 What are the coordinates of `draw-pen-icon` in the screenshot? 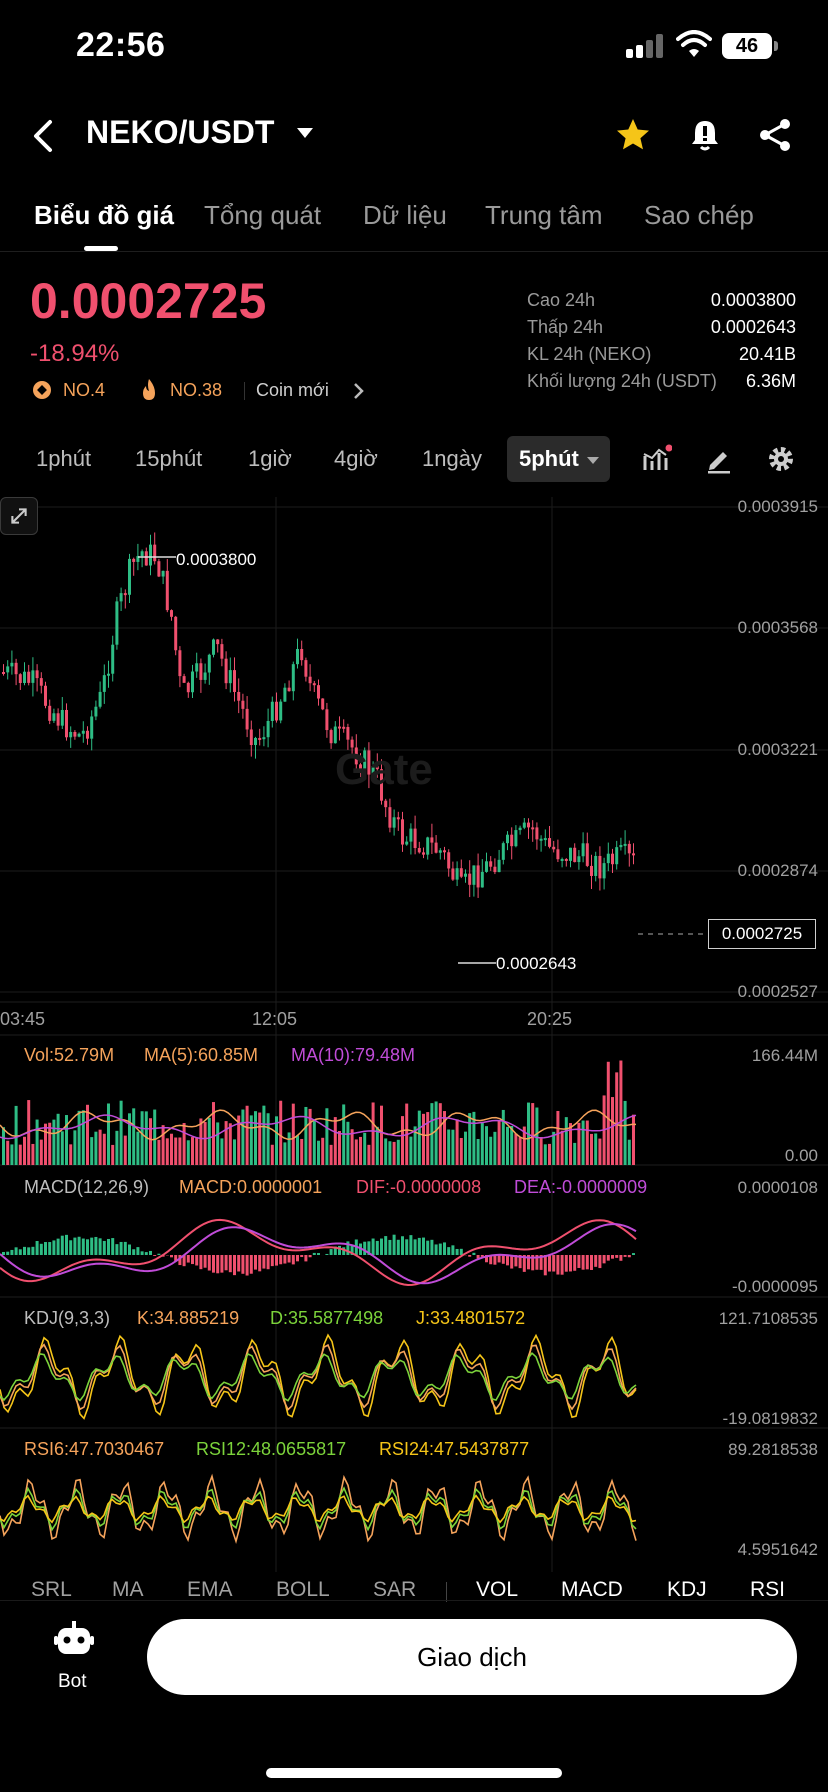 It's located at (719, 459).